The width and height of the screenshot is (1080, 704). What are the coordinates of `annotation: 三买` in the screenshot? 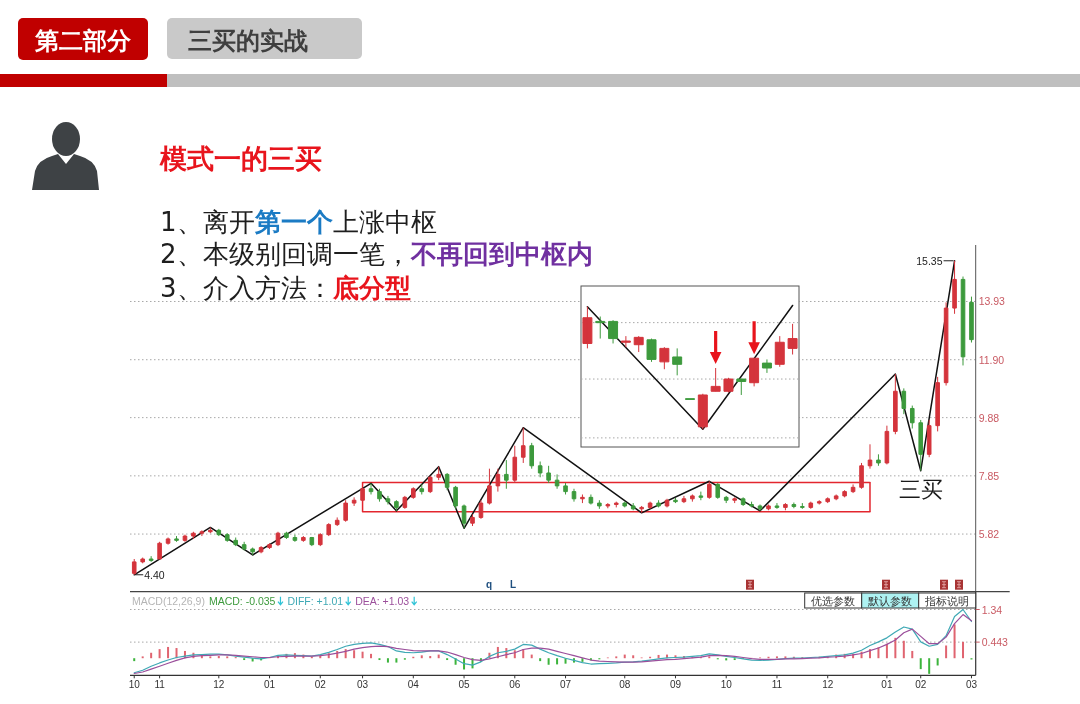 It's located at (920, 489).